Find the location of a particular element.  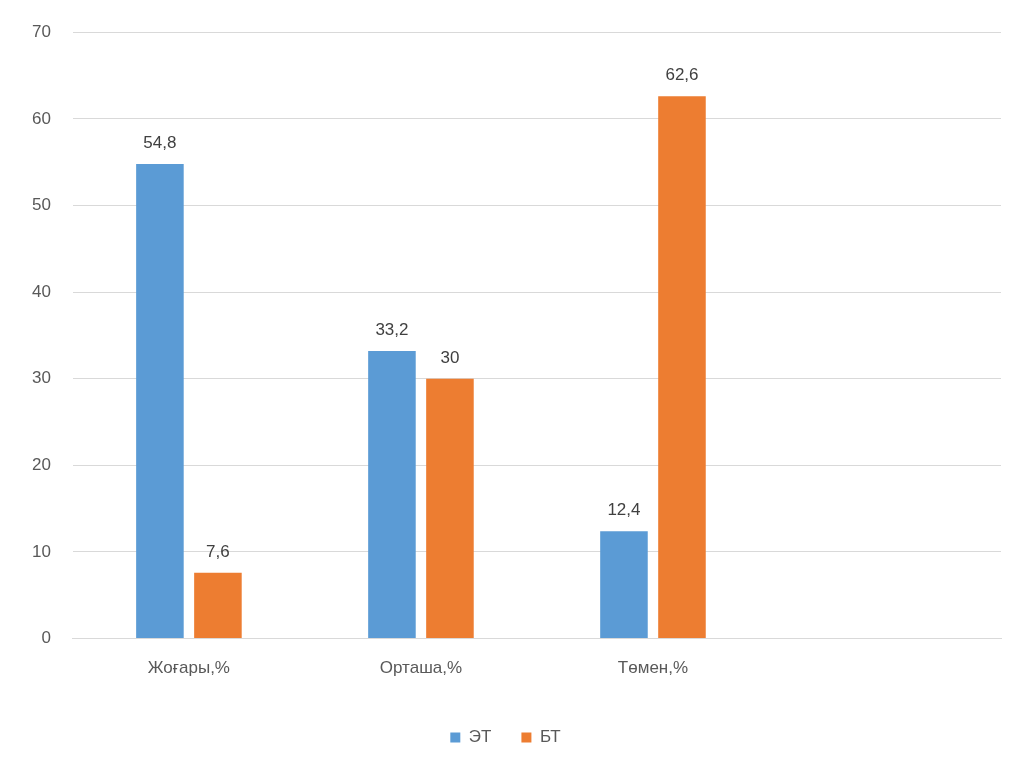

y-tick-label: 20 is located at coordinates (41, 465).